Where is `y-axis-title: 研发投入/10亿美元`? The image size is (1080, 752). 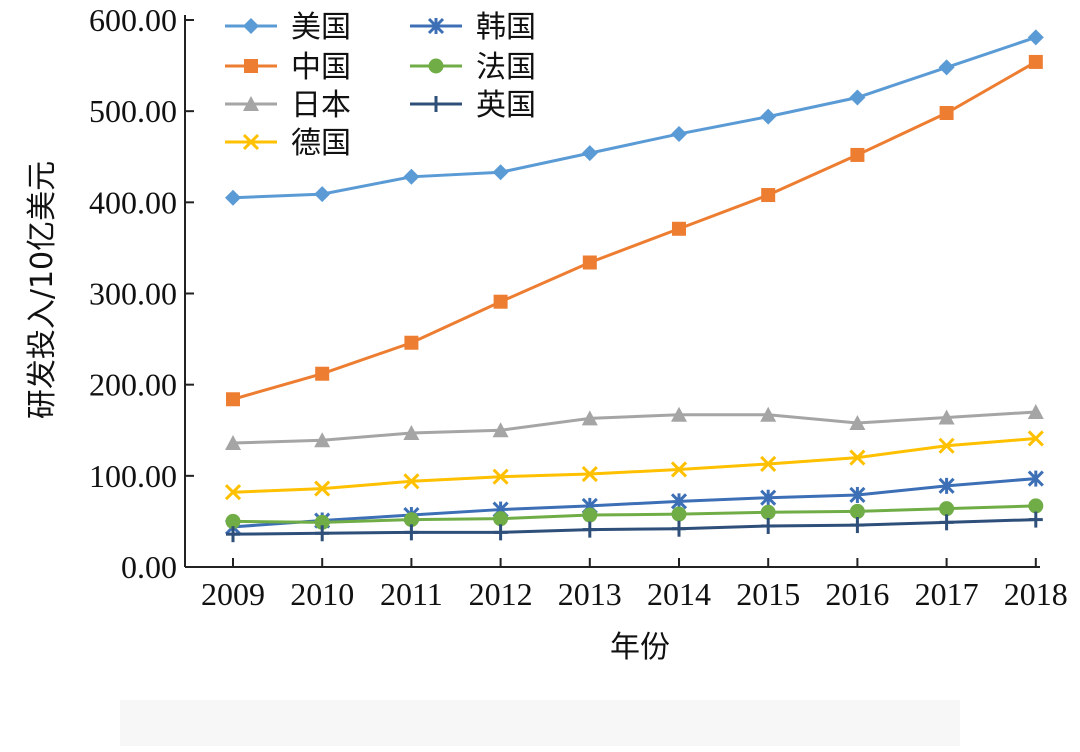
y-axis-title: 研发投入/10亿美元 is located at coordinates (42, 290).